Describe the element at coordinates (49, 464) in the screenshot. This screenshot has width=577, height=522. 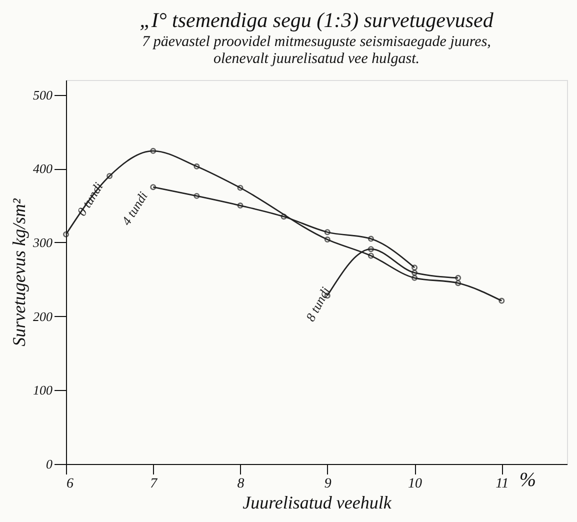
I see `y-tick-label: 0` at that location.